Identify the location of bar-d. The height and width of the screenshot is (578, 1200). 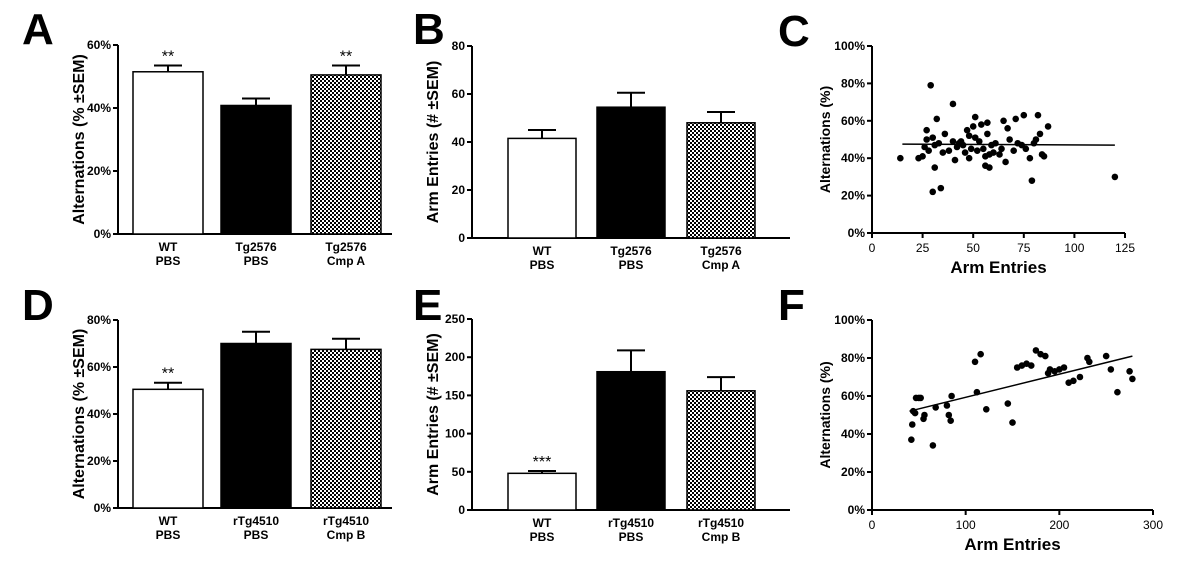
(346, 428).